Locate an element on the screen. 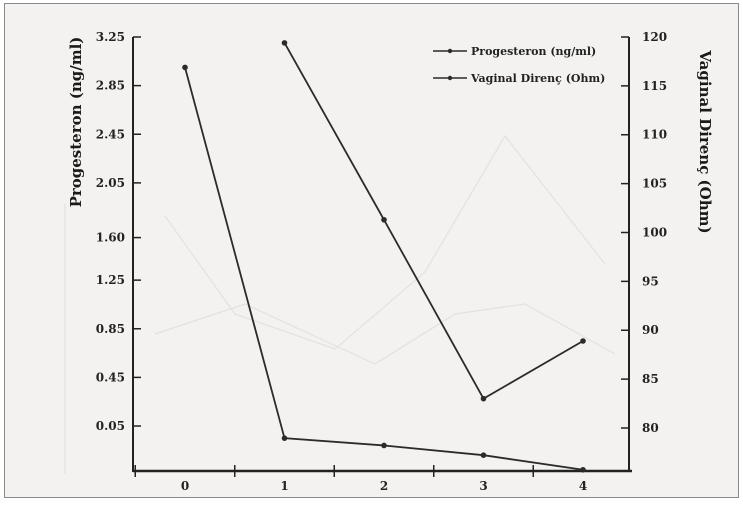 This screenshot has height=507, width=743. left-tick-label: 0.05 is located at coordinates (110, 426).